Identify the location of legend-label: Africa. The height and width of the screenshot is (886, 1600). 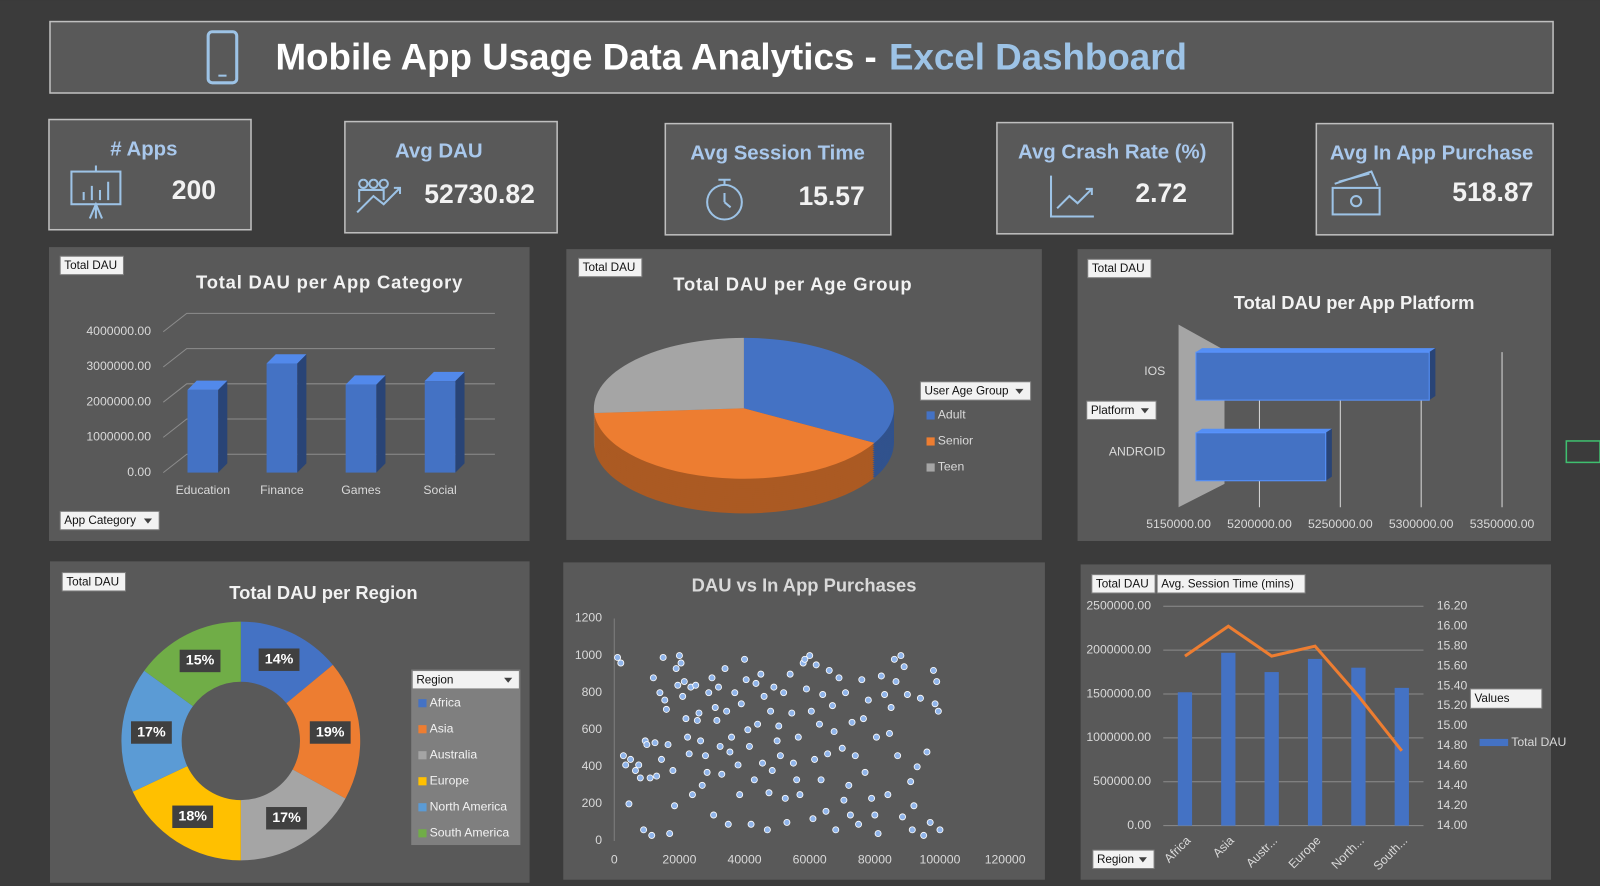
(445, 702).